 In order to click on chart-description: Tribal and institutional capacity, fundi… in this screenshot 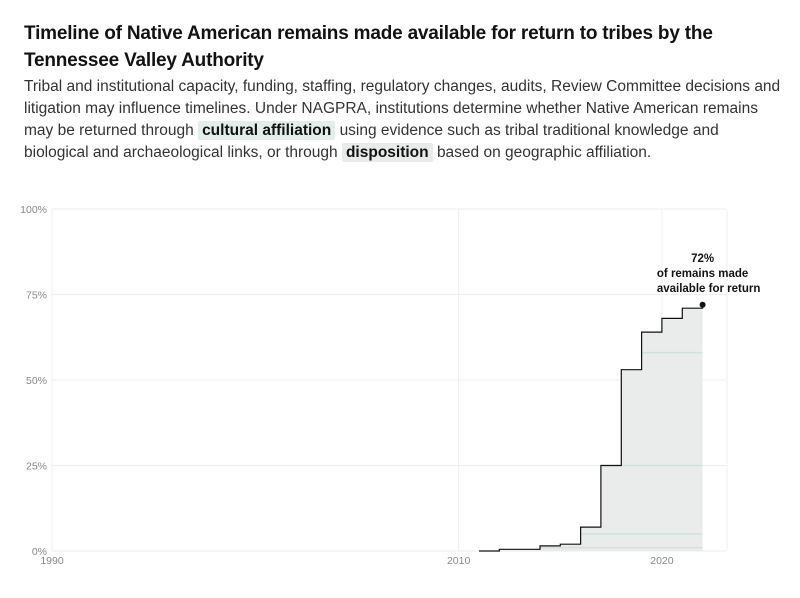, I will do `click(404, 120)`.